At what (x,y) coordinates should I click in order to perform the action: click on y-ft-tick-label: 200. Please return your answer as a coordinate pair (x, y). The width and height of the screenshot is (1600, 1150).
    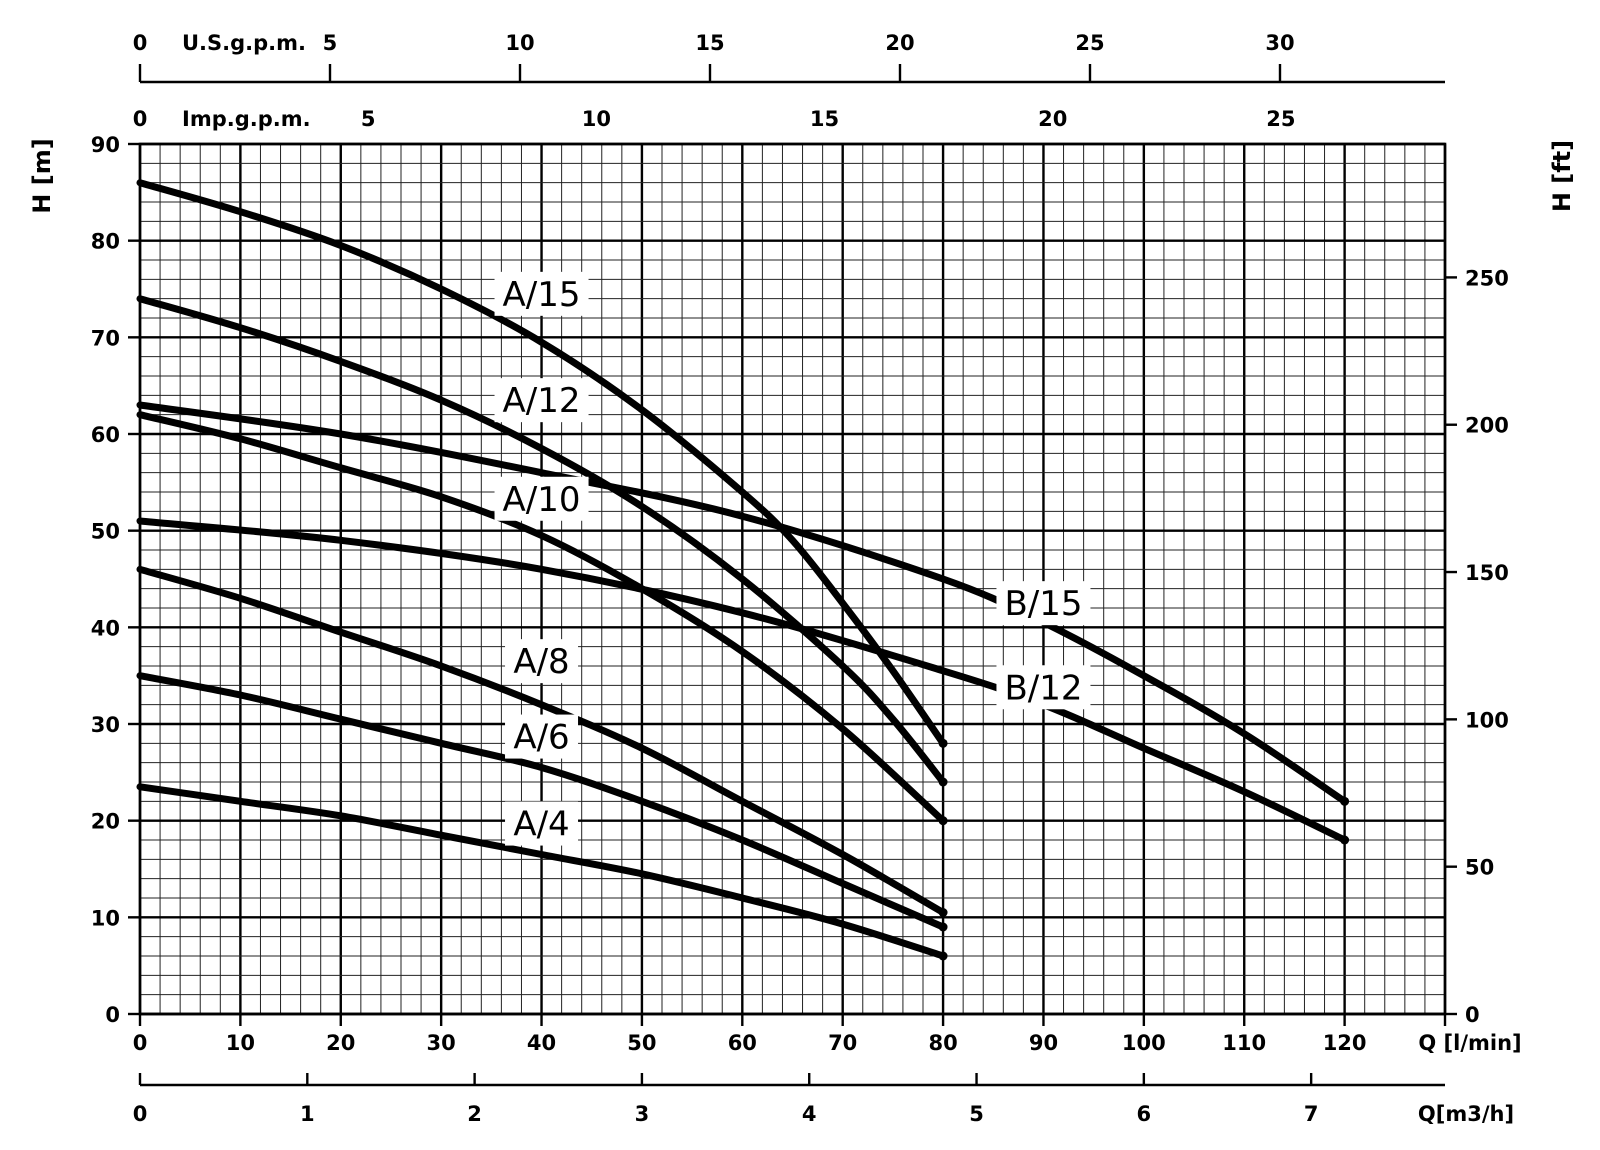
    Looking at the image, I should click on (1487, 426).